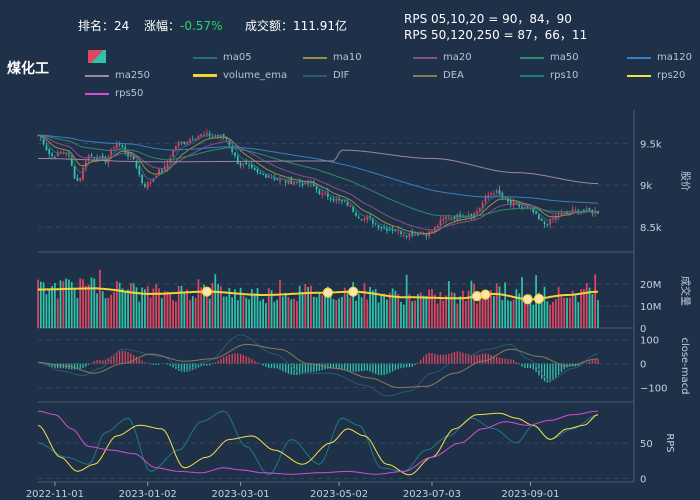 The width and height of the screenshot is (700, 500). I want to click on volume-tick-label: 0, so click(643, 329).